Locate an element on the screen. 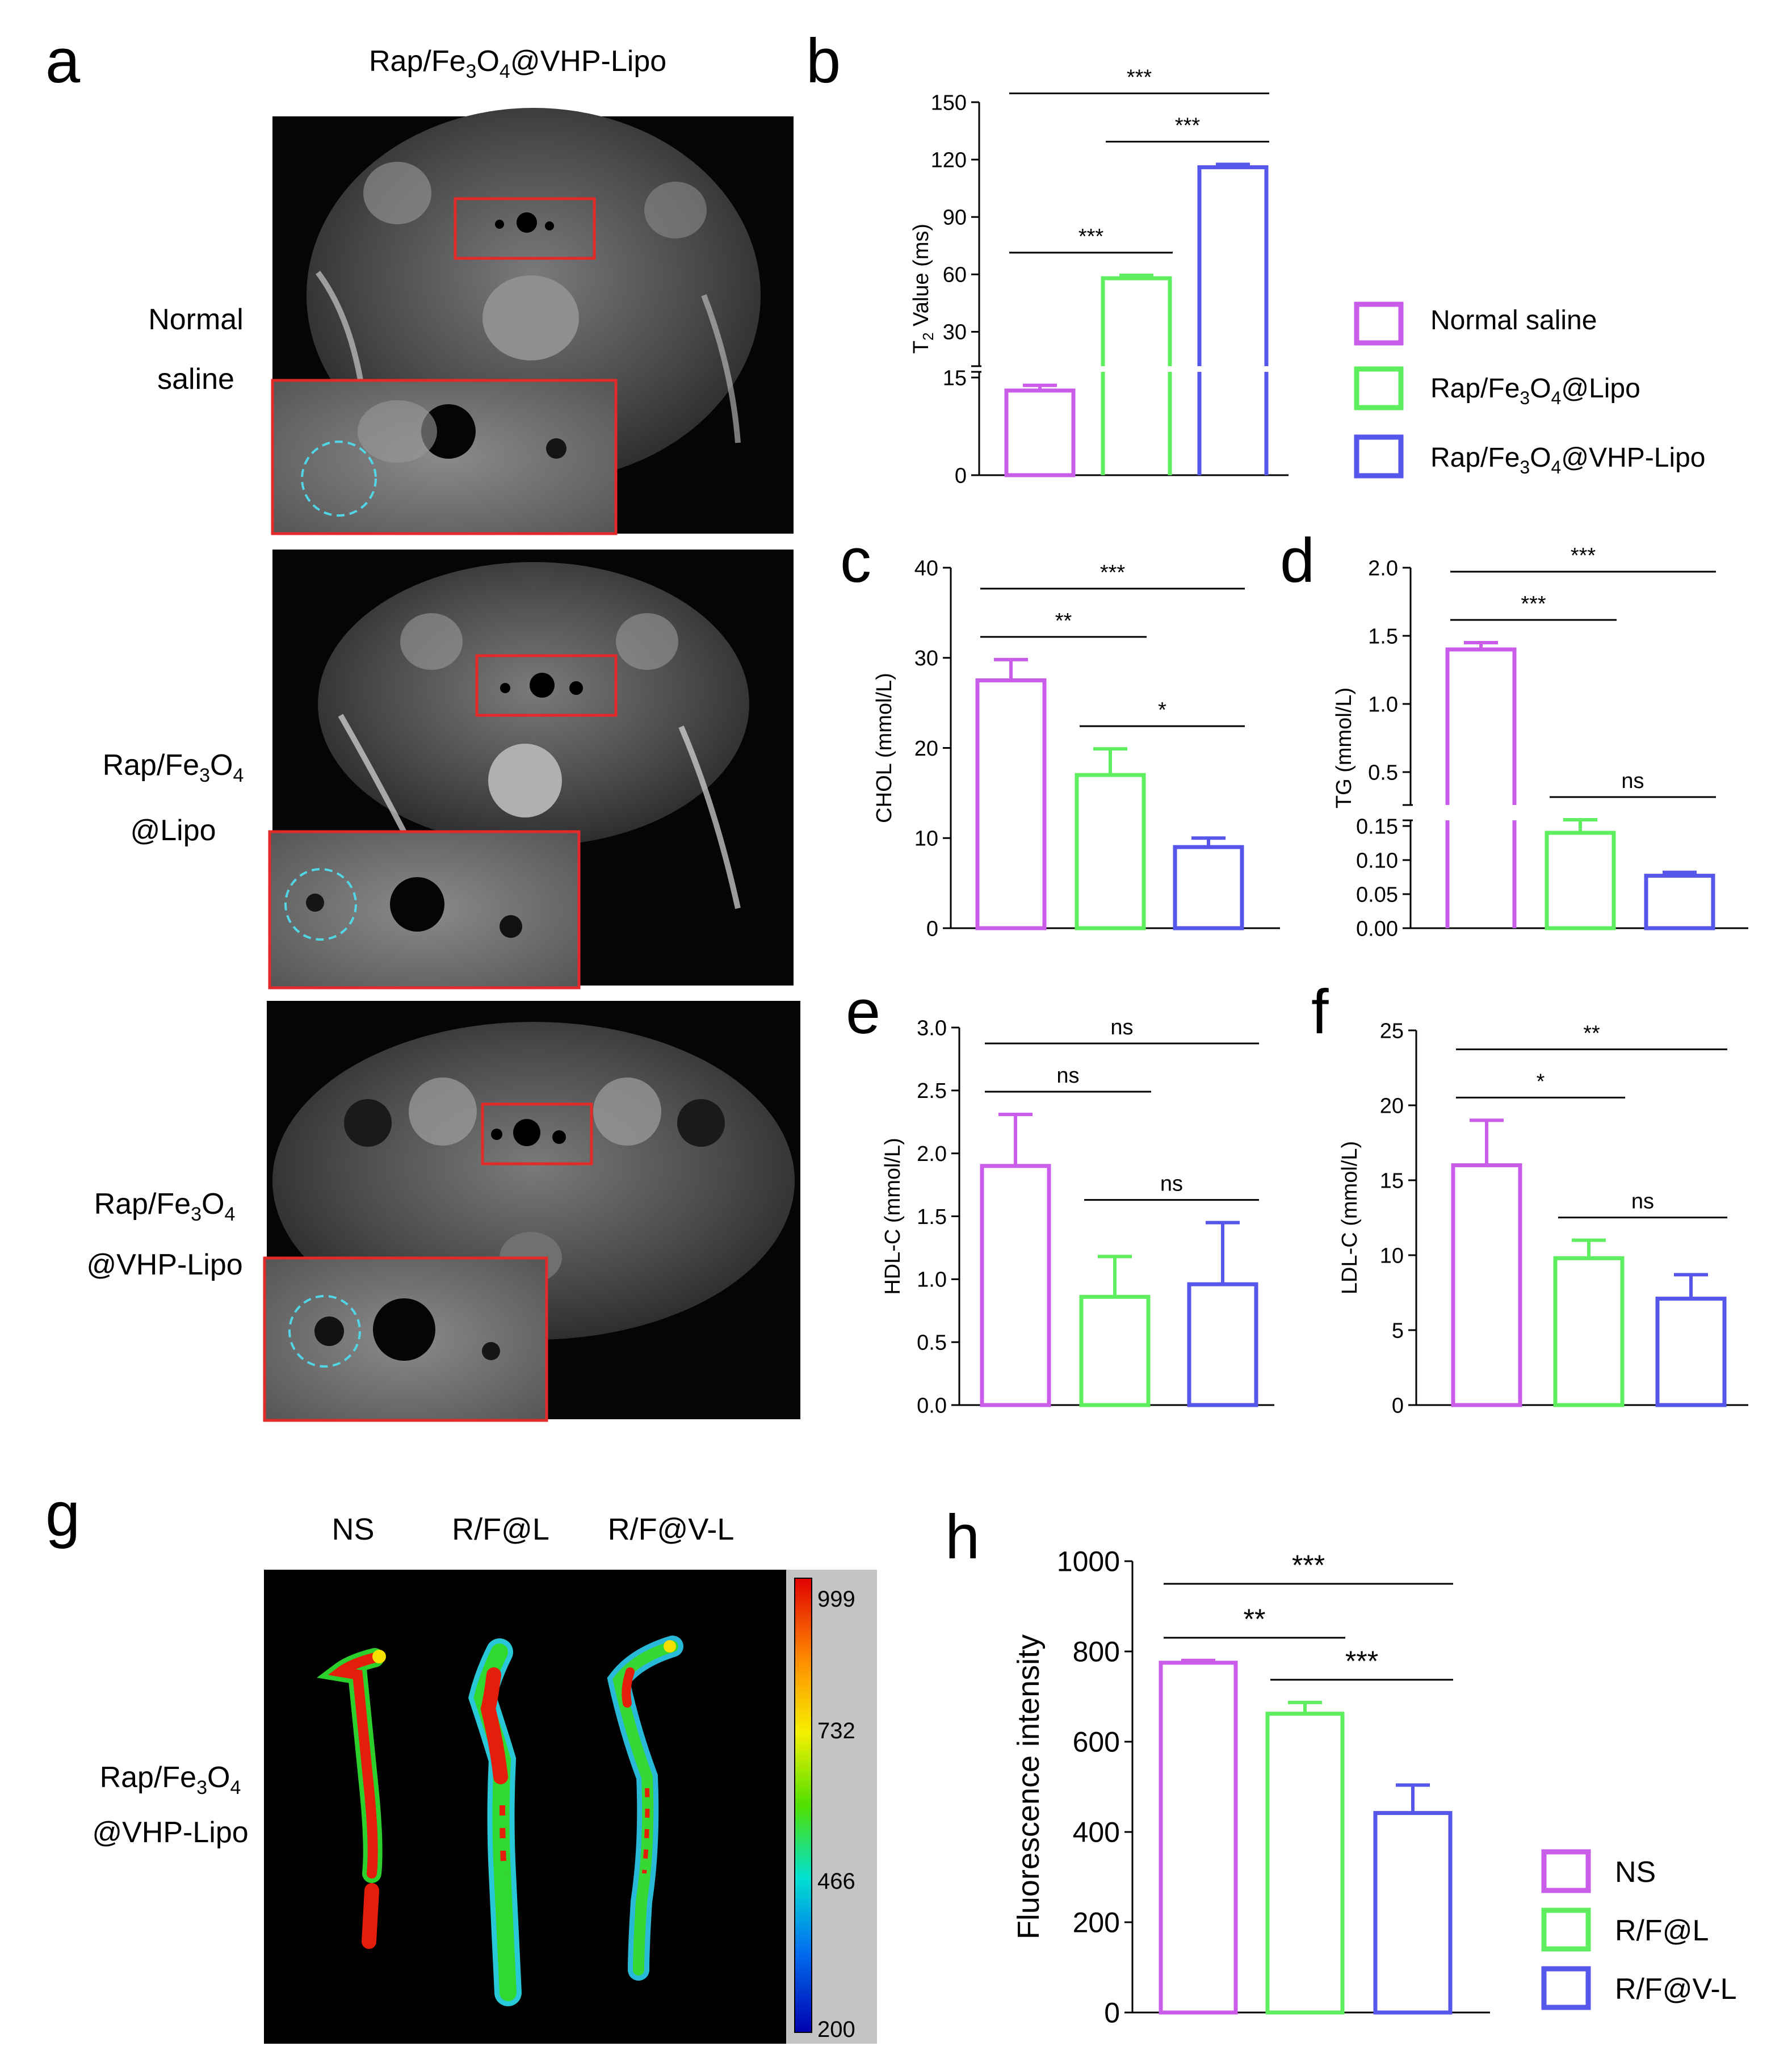 The image size is (1792, 2067). legend-swatch-lipo is located at coordinates (1379, 388).